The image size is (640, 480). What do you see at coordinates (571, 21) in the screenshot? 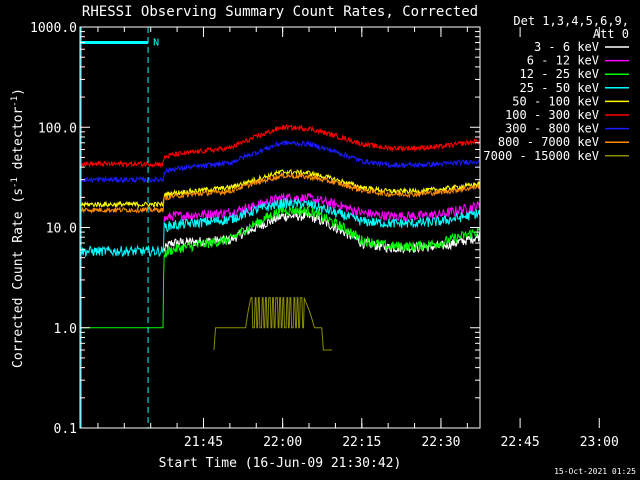
I see `legend-title-1: Det 1,3,4,5,6,9,` at bounding box center [571, 21].